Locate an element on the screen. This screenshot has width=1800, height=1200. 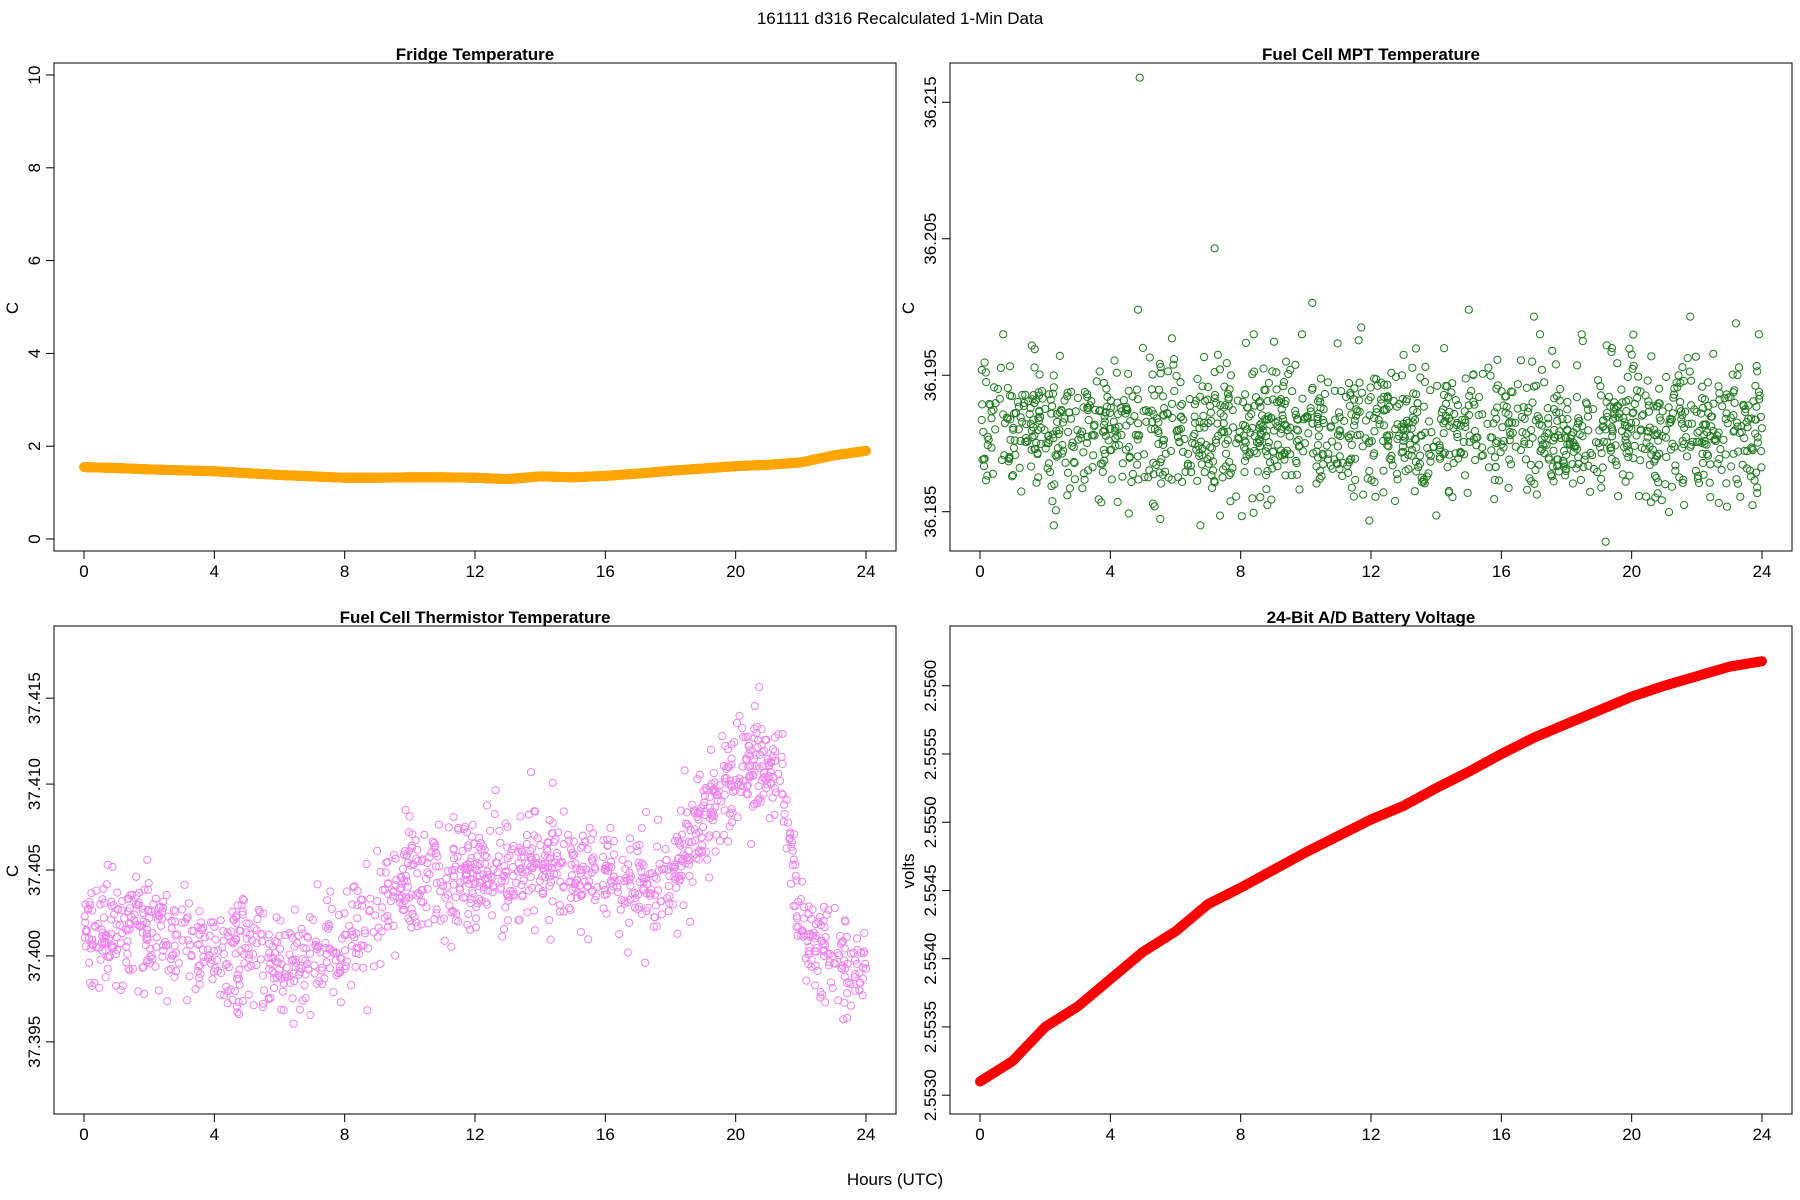
y-tick-label: 37.395 is located at coordinates (34, 1042).